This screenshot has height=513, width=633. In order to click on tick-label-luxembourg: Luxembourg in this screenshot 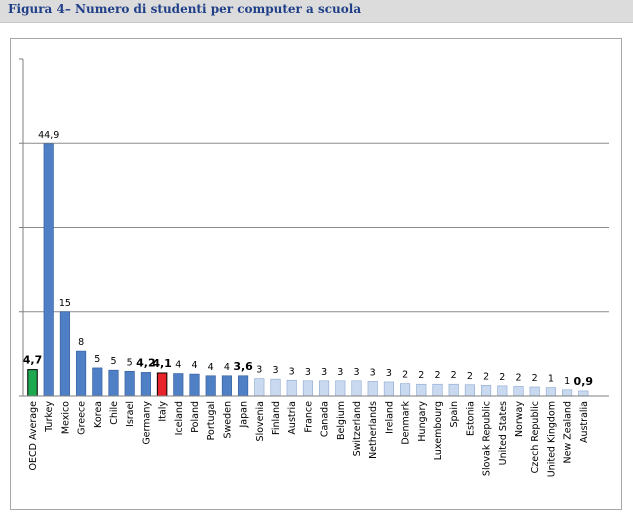, I will do `click(438, 430)`.